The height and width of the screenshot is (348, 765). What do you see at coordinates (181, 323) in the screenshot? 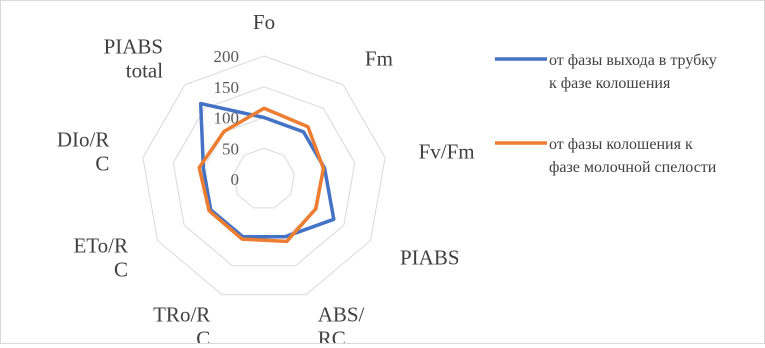
I see `category-label: TRo/R C` at bounding box center [181, 323].